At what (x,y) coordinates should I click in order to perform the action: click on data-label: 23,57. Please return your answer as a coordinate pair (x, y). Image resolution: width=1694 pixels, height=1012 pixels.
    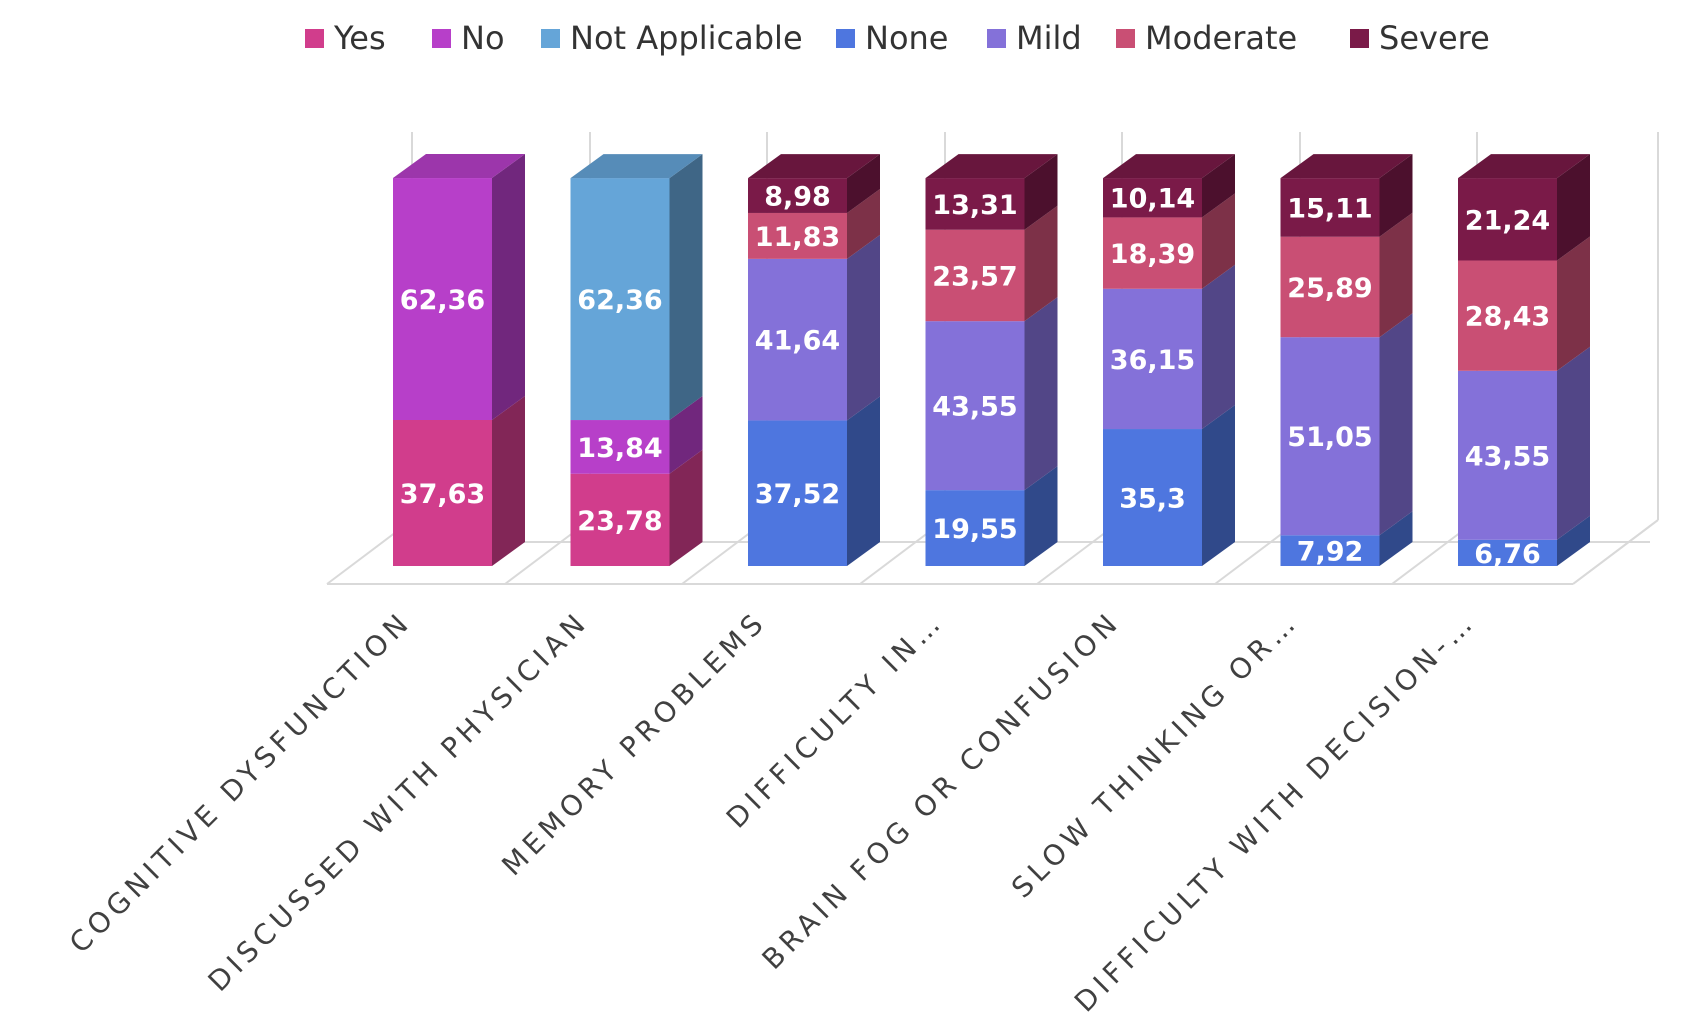
    Looking at the image, I should click on (974, 276).